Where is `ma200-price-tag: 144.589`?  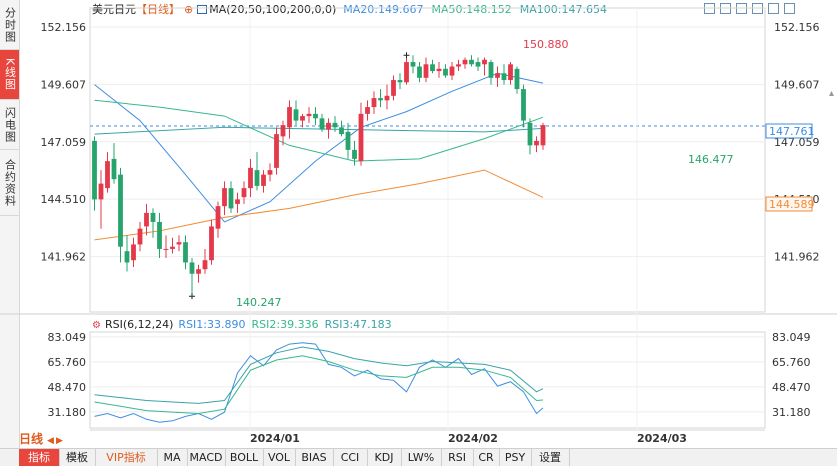 ma200-price-tag: 144.589 is located at coordinates (790, 204).